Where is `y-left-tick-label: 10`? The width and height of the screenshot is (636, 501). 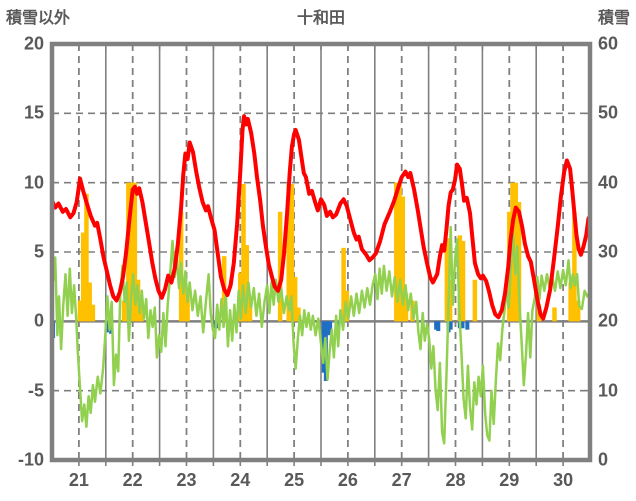
y-left-tick-label: 10 is located at coordinates (33, 182).